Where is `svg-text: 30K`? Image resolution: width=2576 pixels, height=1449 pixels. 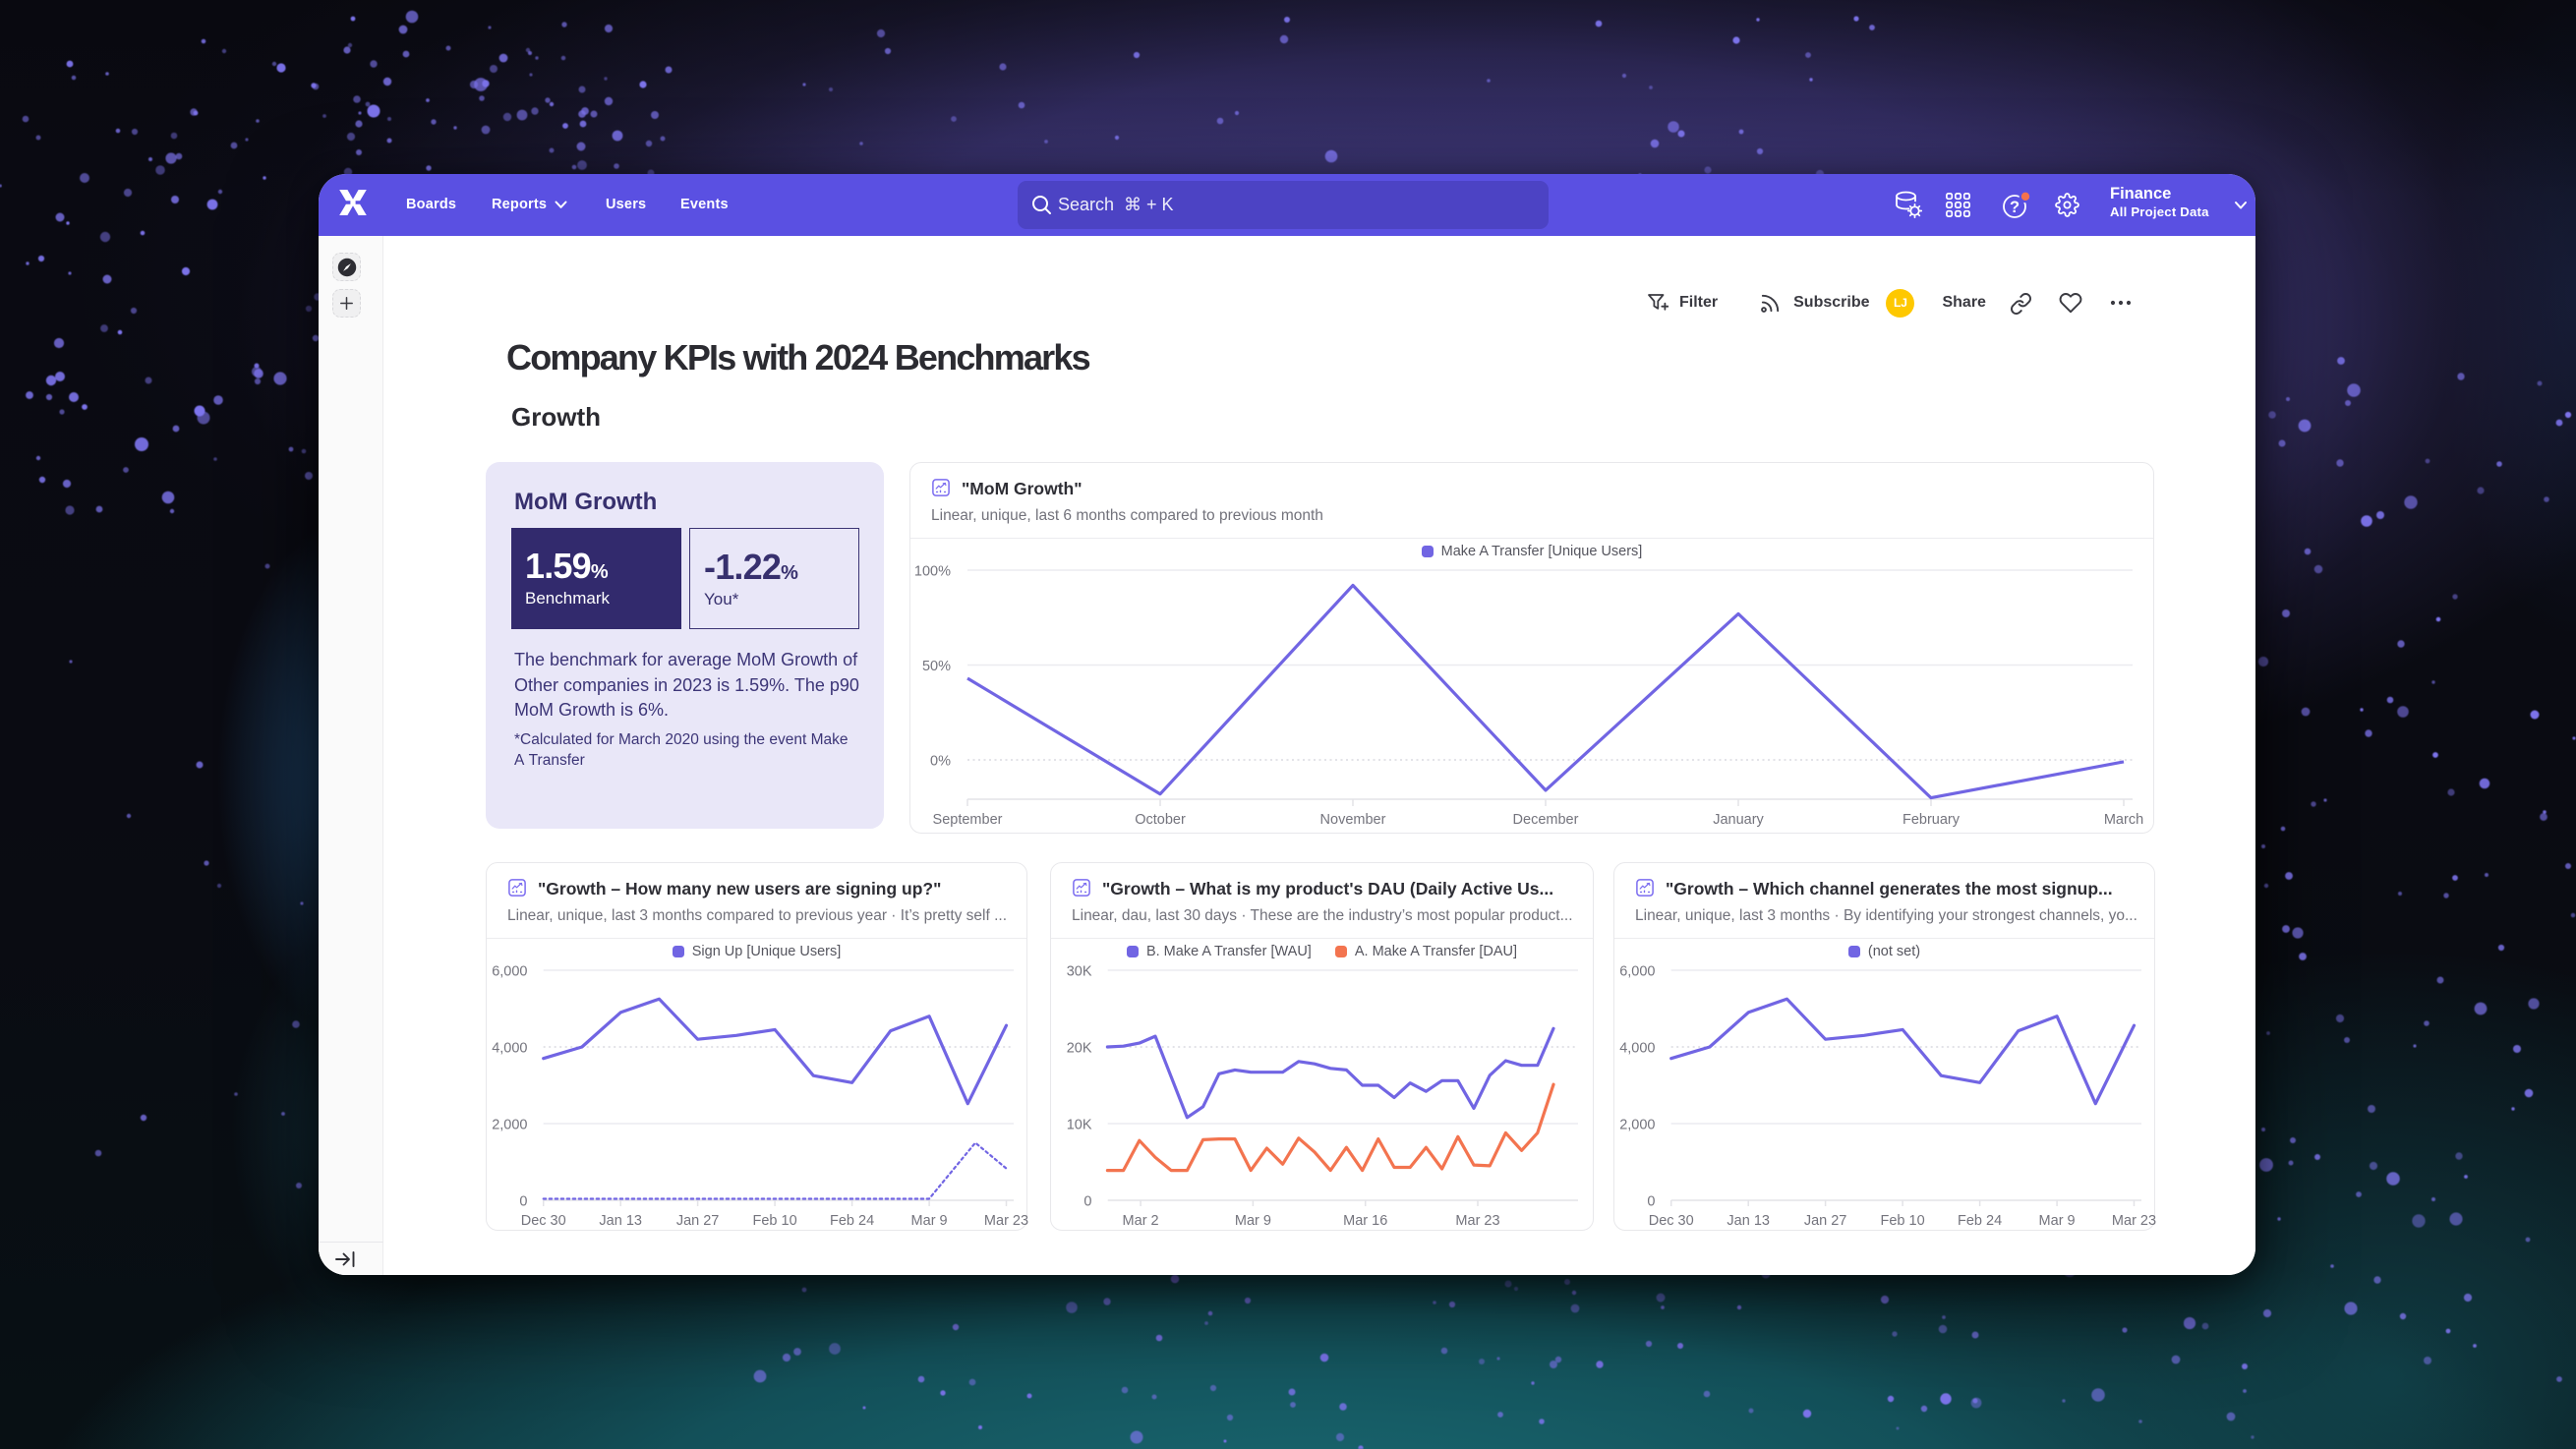
svg-text: 30K is located at coordinates (1079, 972).